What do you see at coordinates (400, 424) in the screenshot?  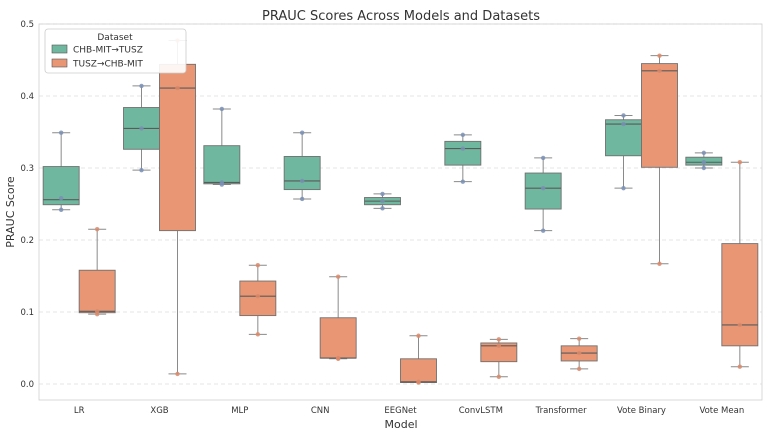 I see `x-axis-label: Model` at bounding box center [400, 424].